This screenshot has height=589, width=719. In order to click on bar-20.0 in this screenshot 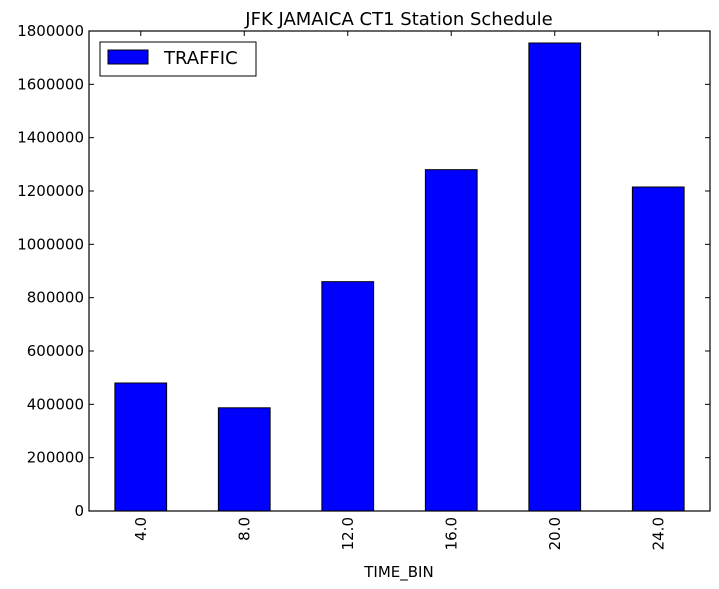, I will do `click(555, 277)`.